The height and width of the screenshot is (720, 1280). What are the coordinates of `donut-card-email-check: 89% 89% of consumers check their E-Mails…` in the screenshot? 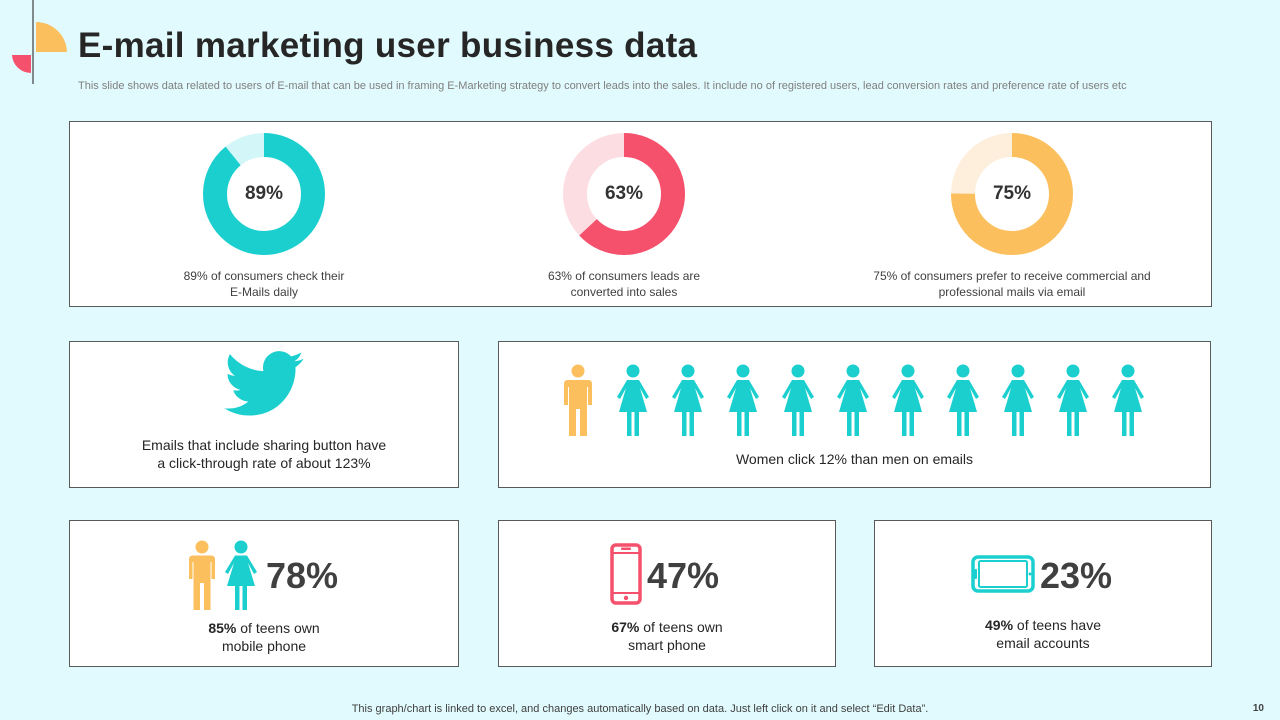 It's located at (264, 216).